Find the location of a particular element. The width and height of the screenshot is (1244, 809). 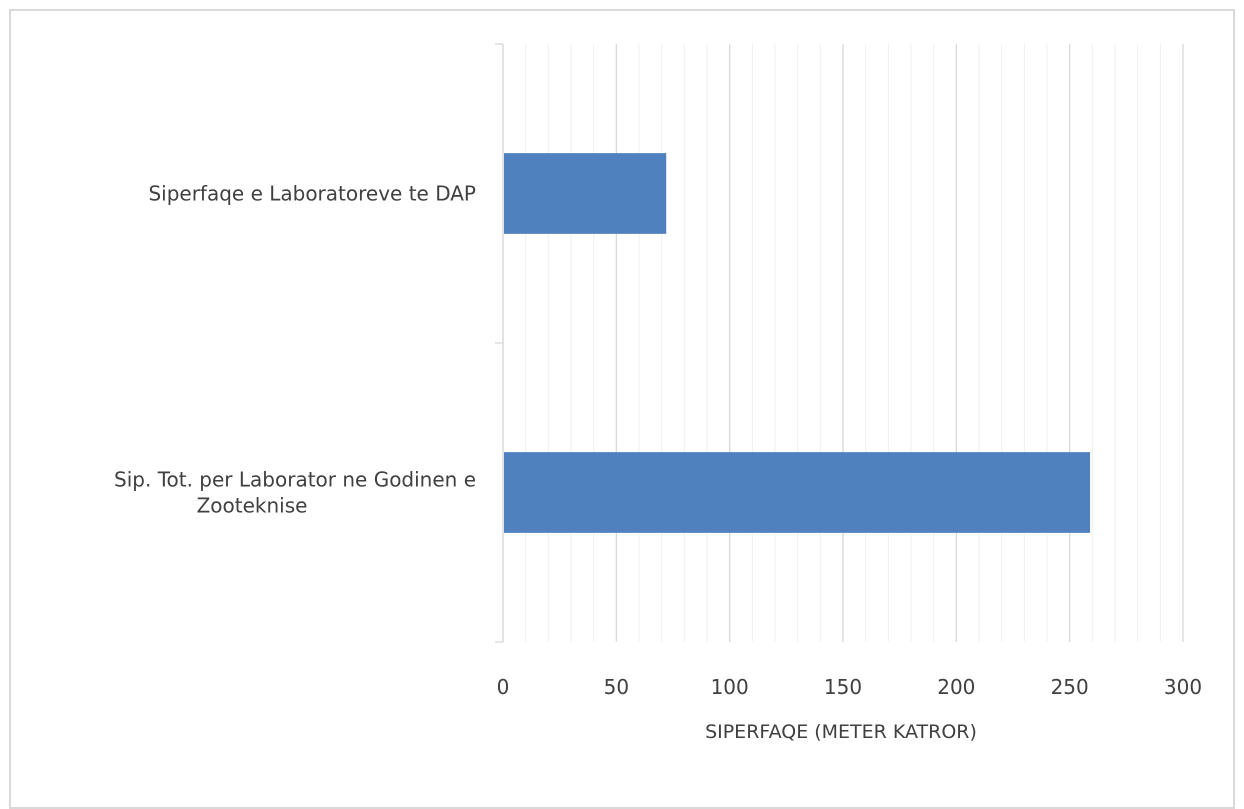

x-tick-label: 50 is located at coordinates (616, 687).